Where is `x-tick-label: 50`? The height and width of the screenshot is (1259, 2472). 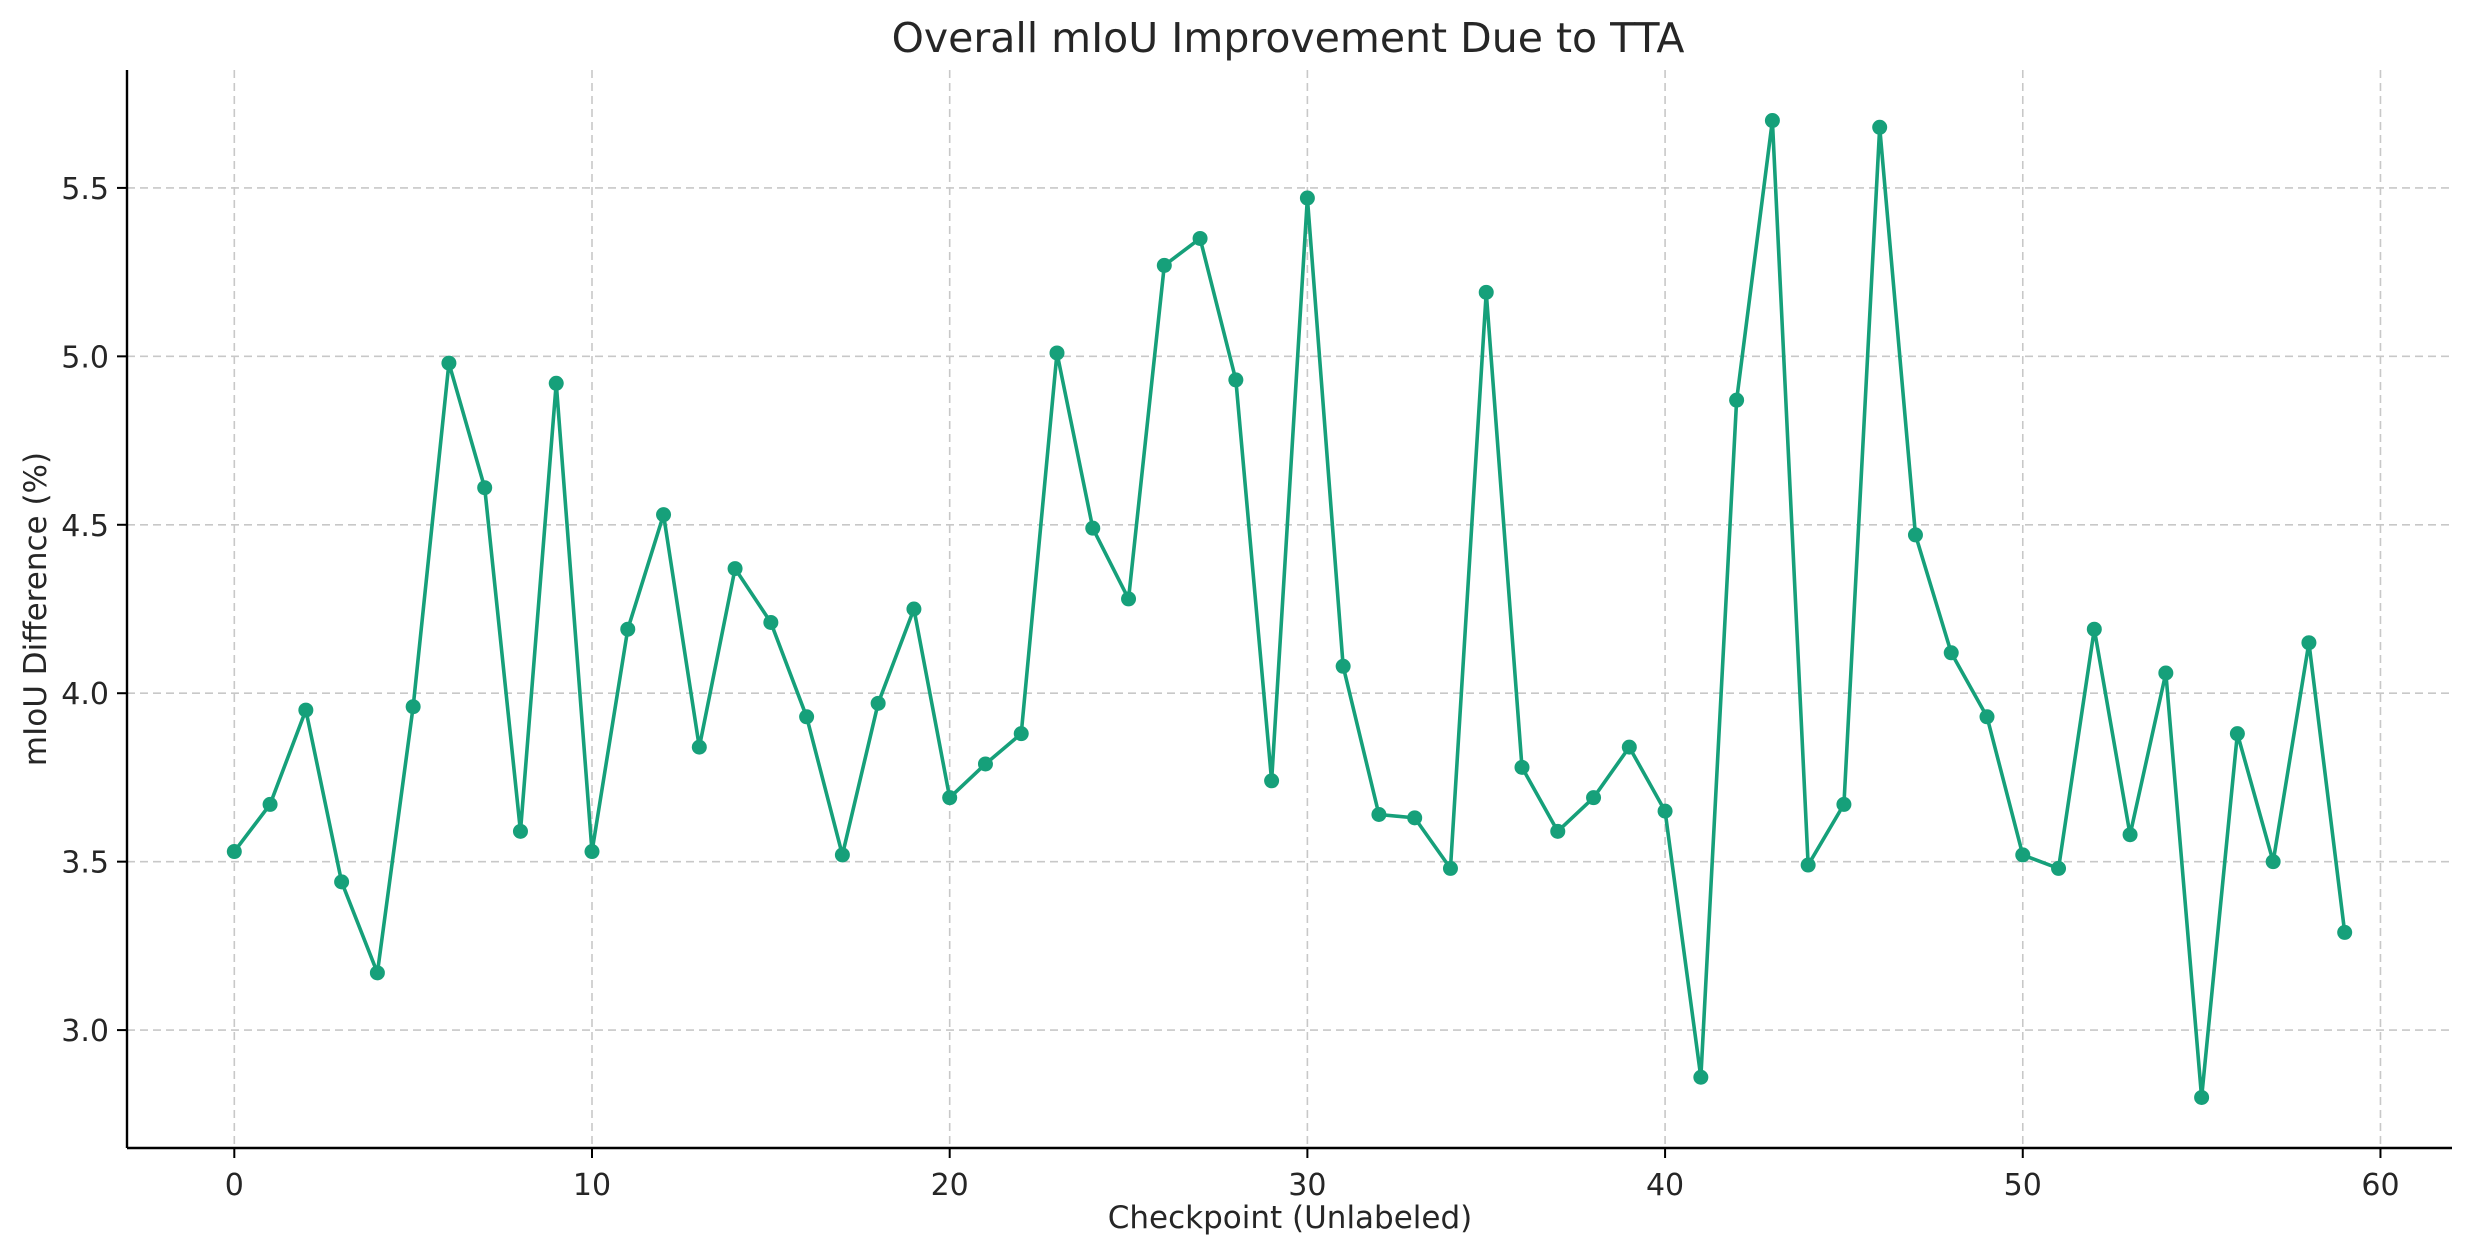
x-tick-label: 50 is located at coordinates (2023, 1185).